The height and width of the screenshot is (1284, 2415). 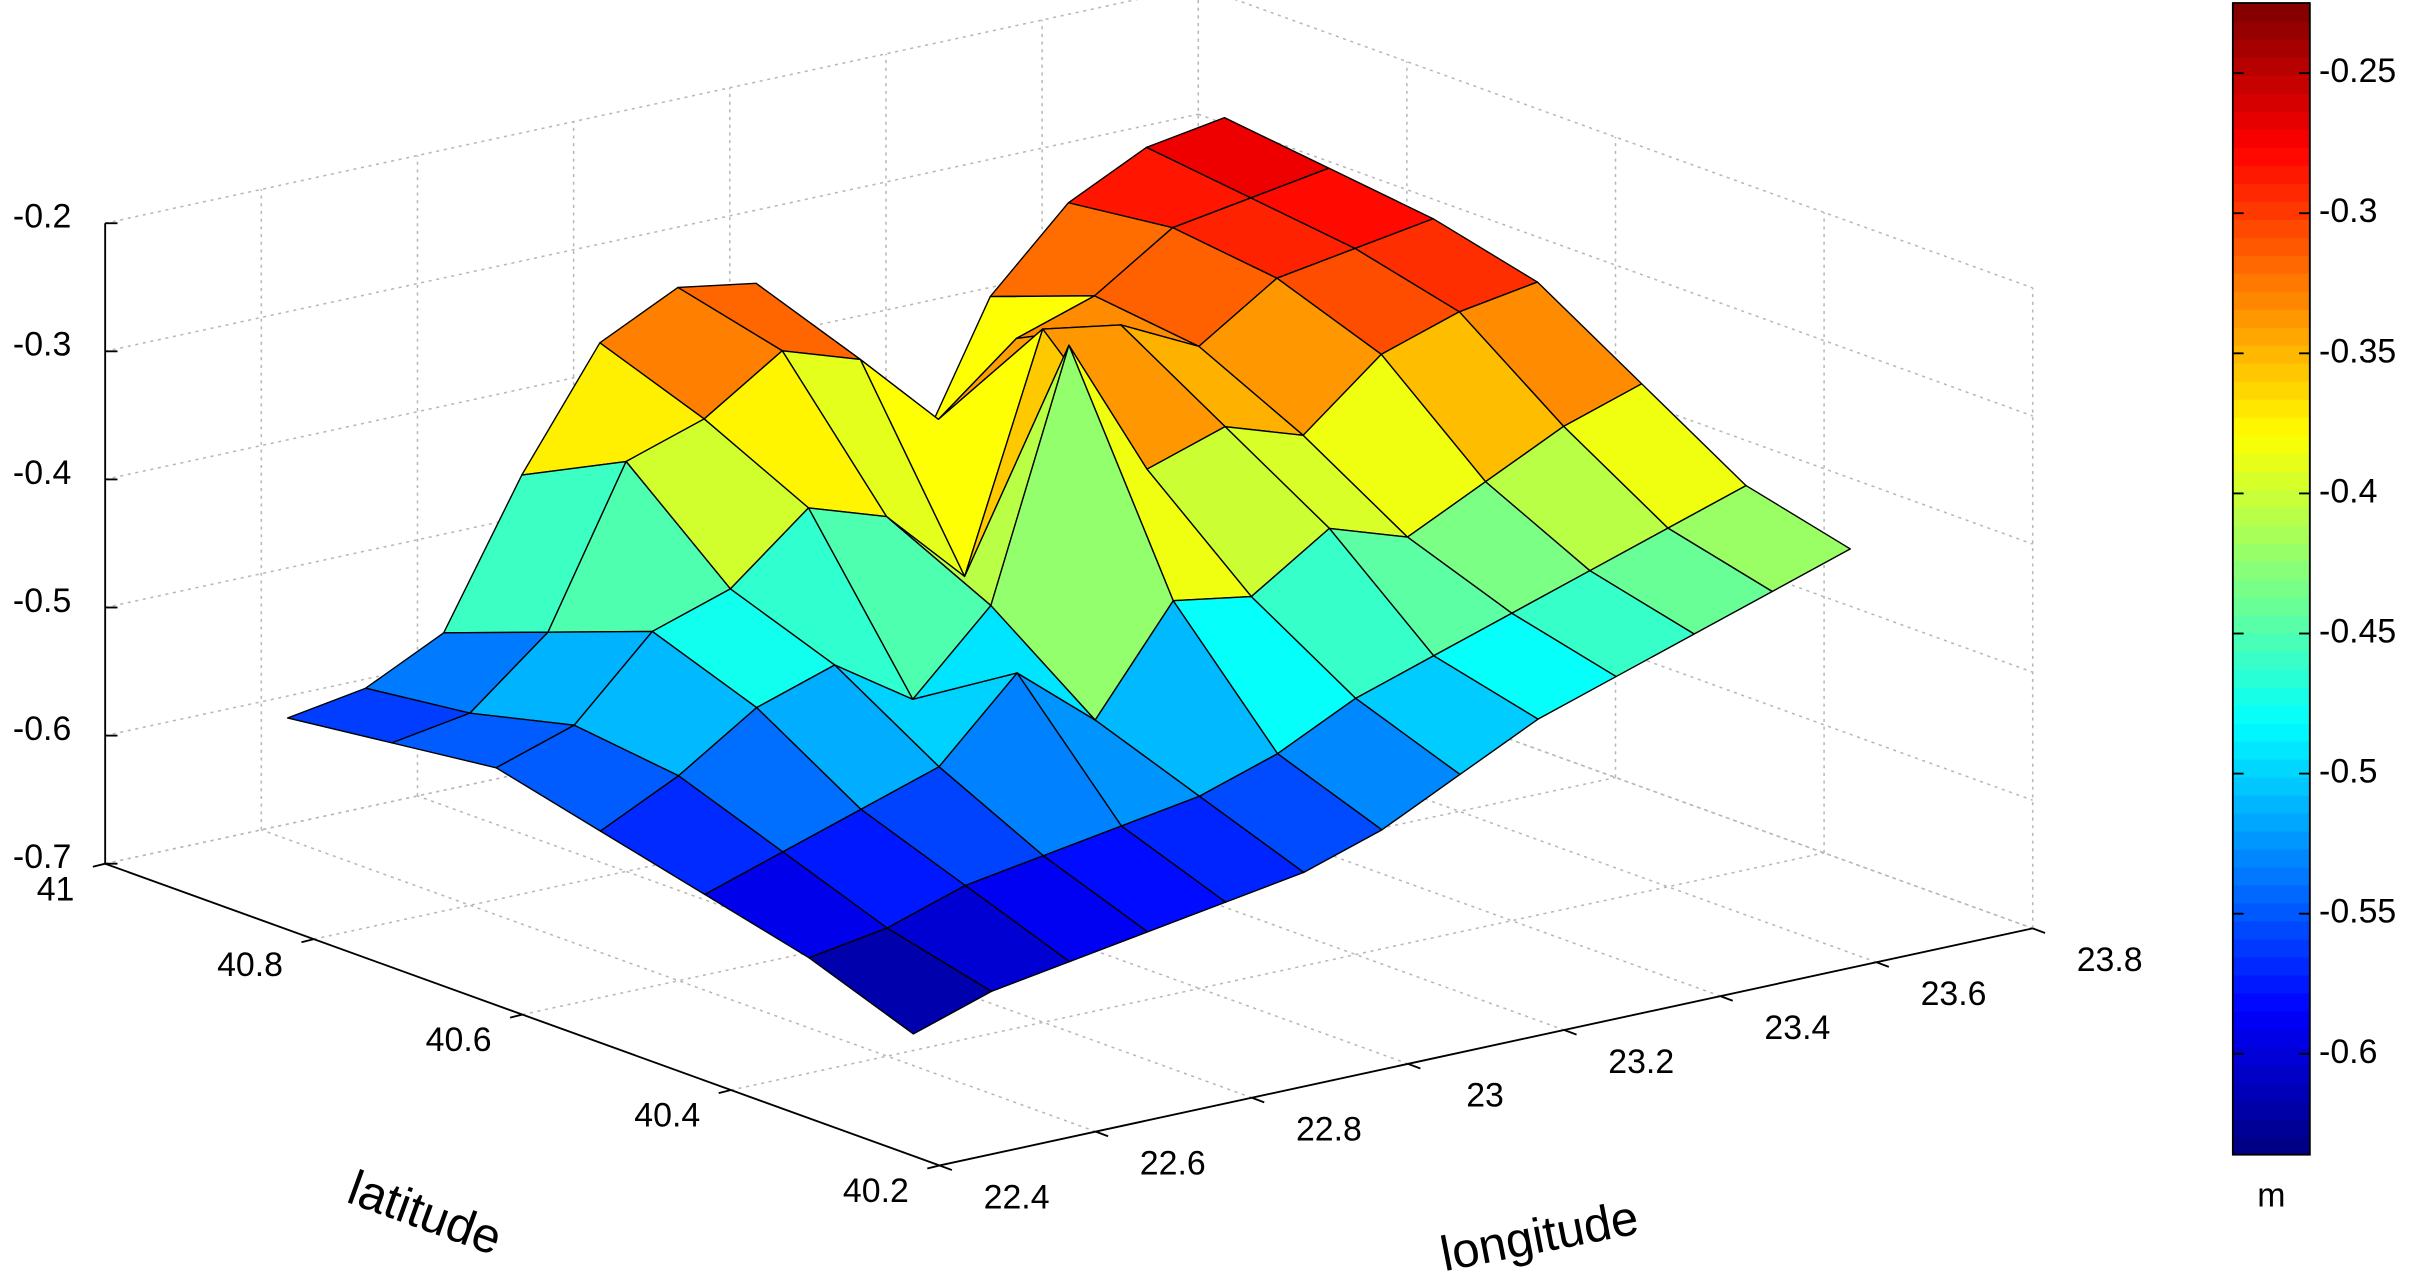 What do you see at coordinates (42, 729) in the screenshot?
I see `z-tick-label: -0.6` at bounding box center [42, 729].